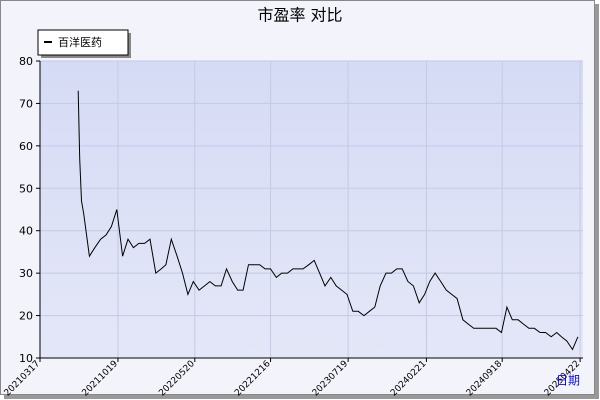 This screenshot has height=400, width=600. I want to click on y-tick-label: 20, so click(26, 316).